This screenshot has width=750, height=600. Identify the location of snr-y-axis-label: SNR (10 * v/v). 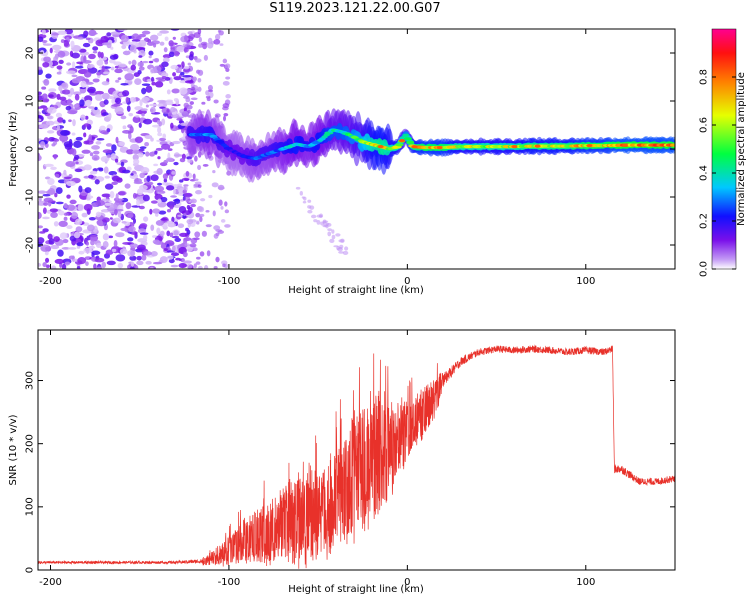
(13, 449).